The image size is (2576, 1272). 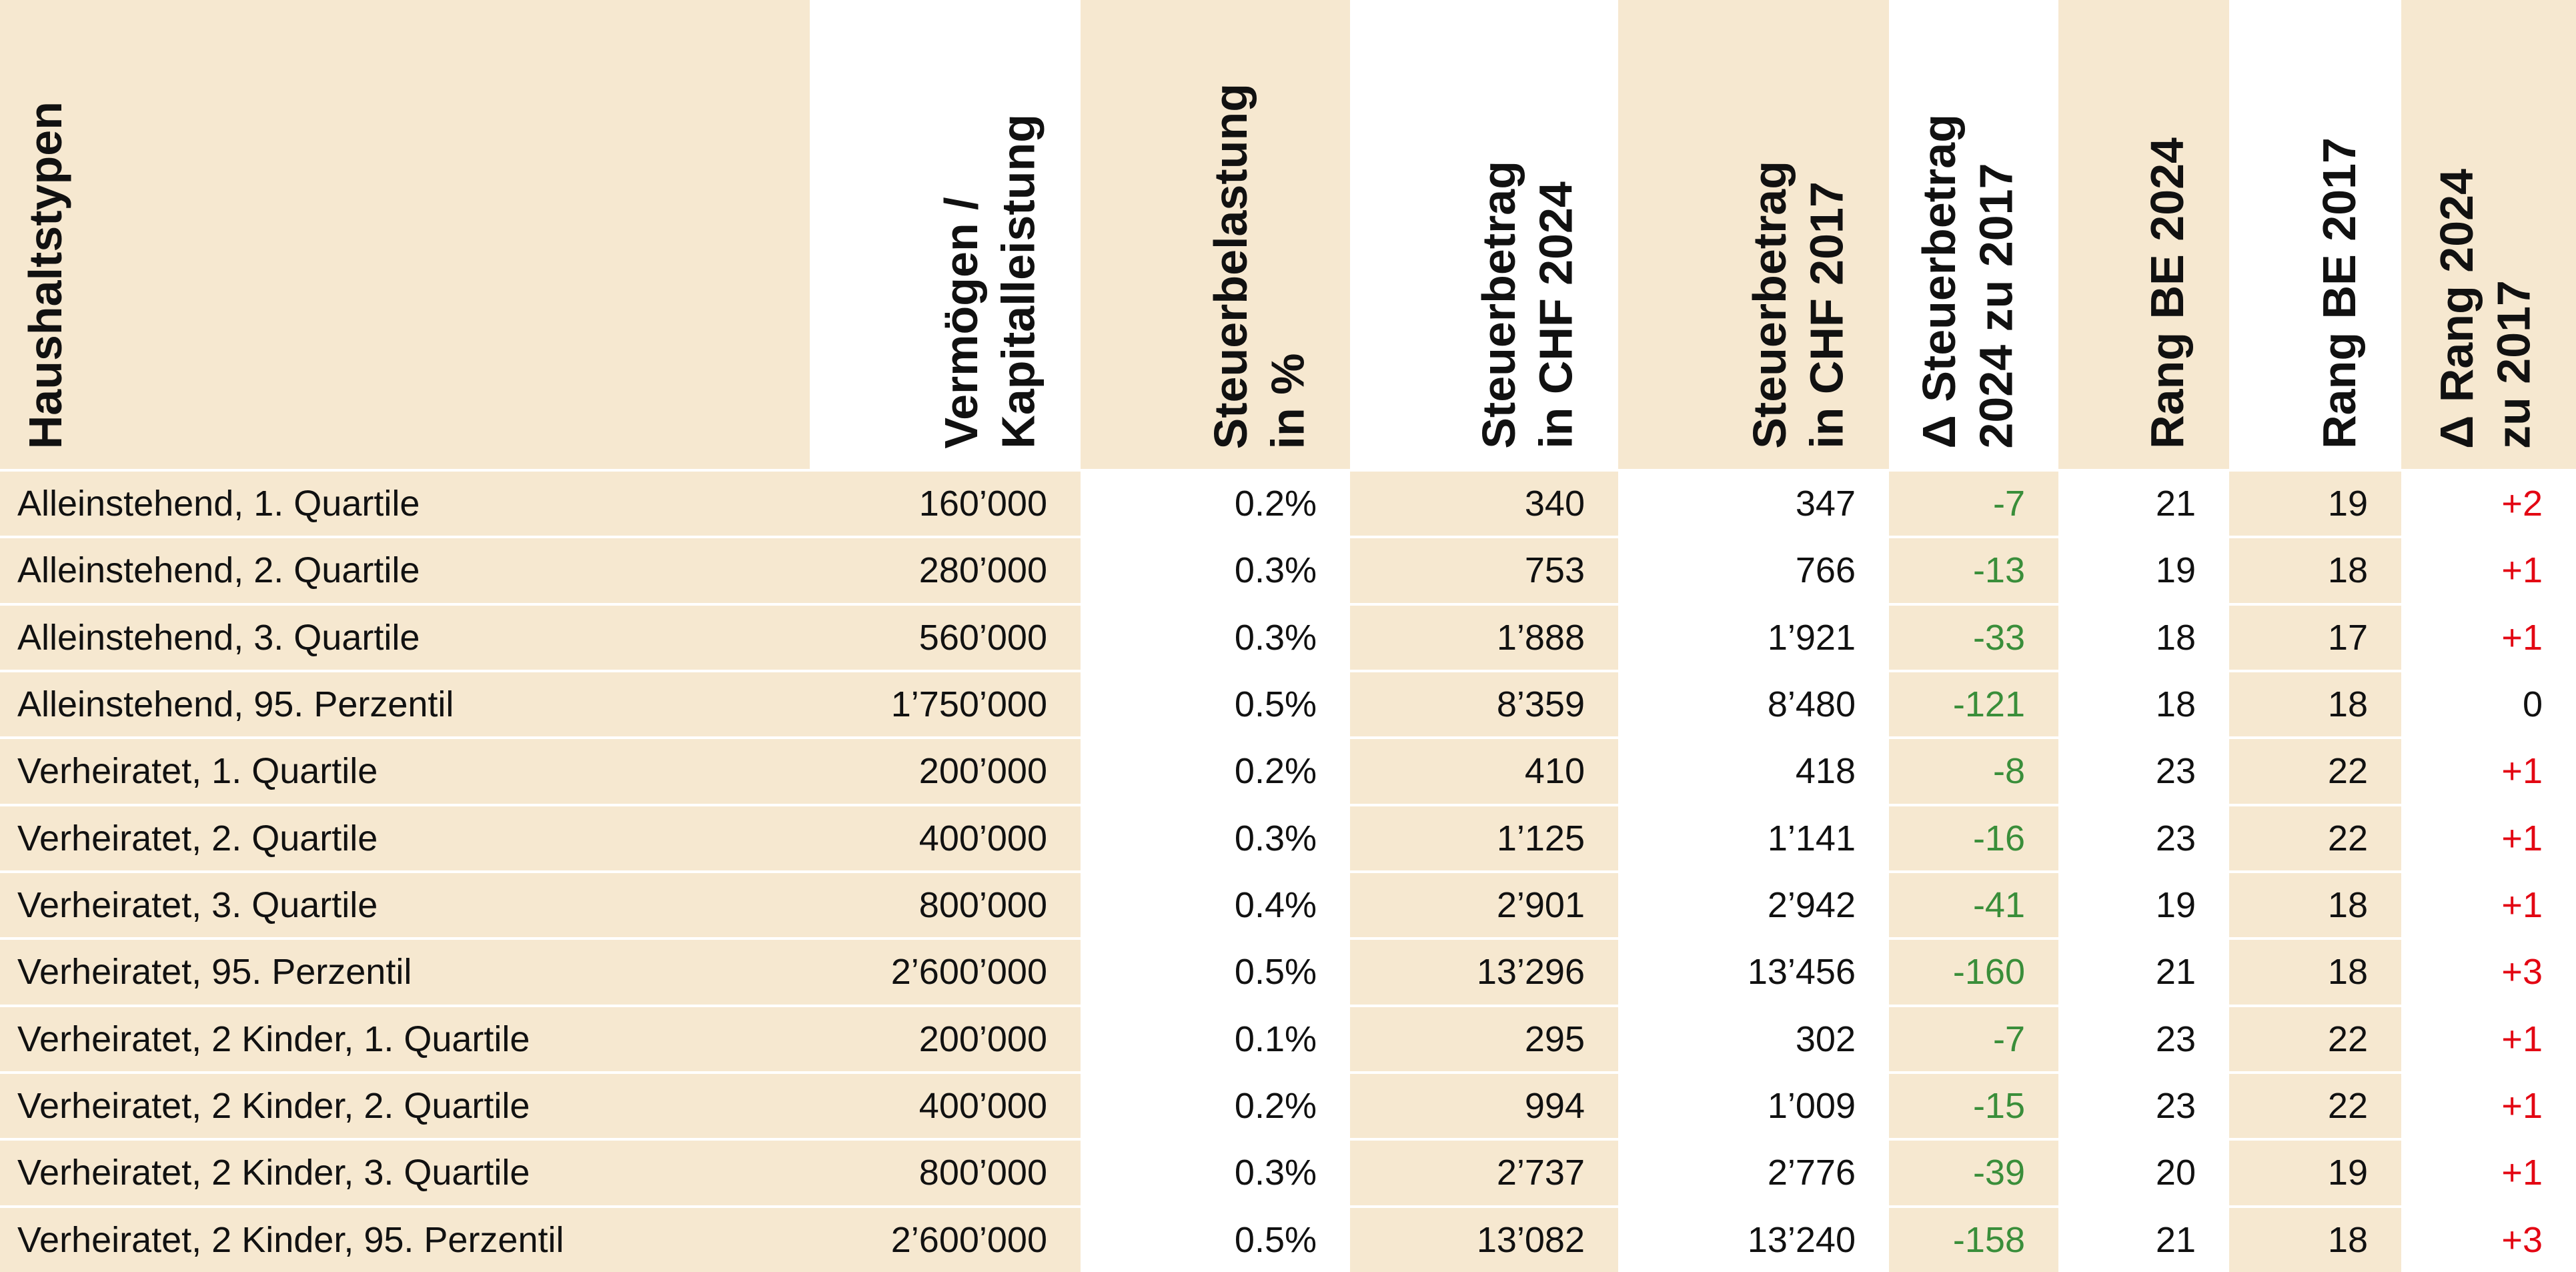 I want to click on column-header-label: Δ Rang 2024 zu 2017, so click(x=2485, y=309).